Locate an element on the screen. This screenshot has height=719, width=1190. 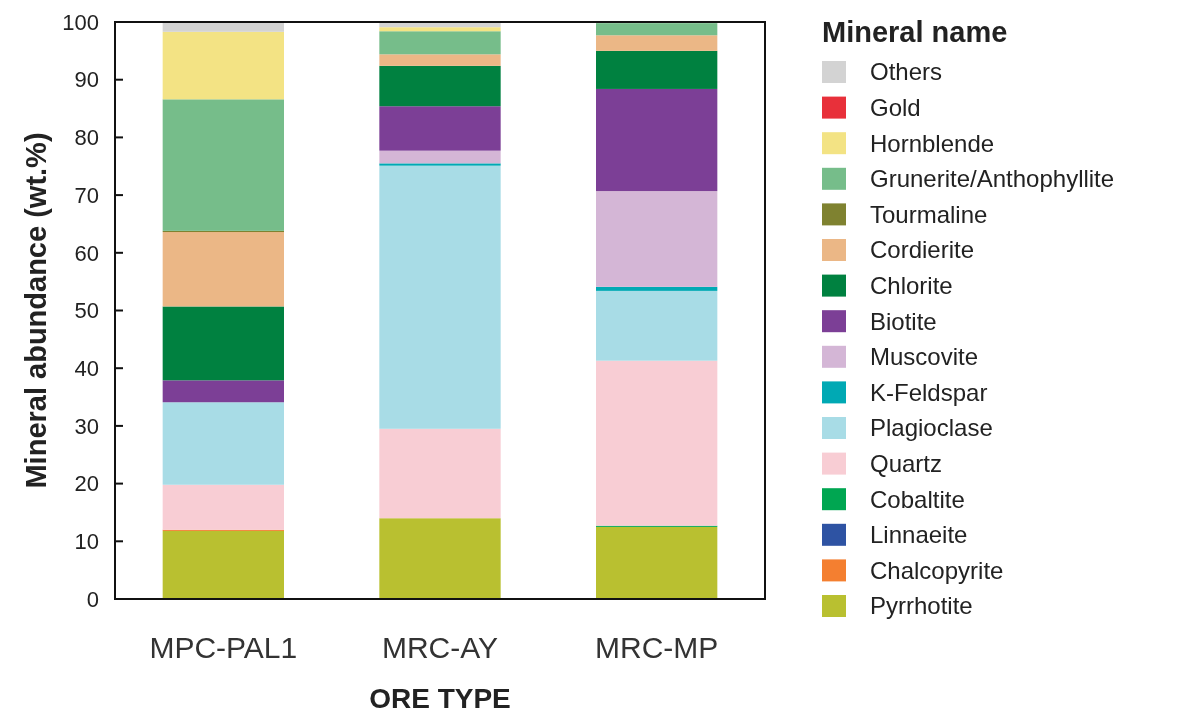
y-tick-label: 20 is located at coordinates (86, 484).